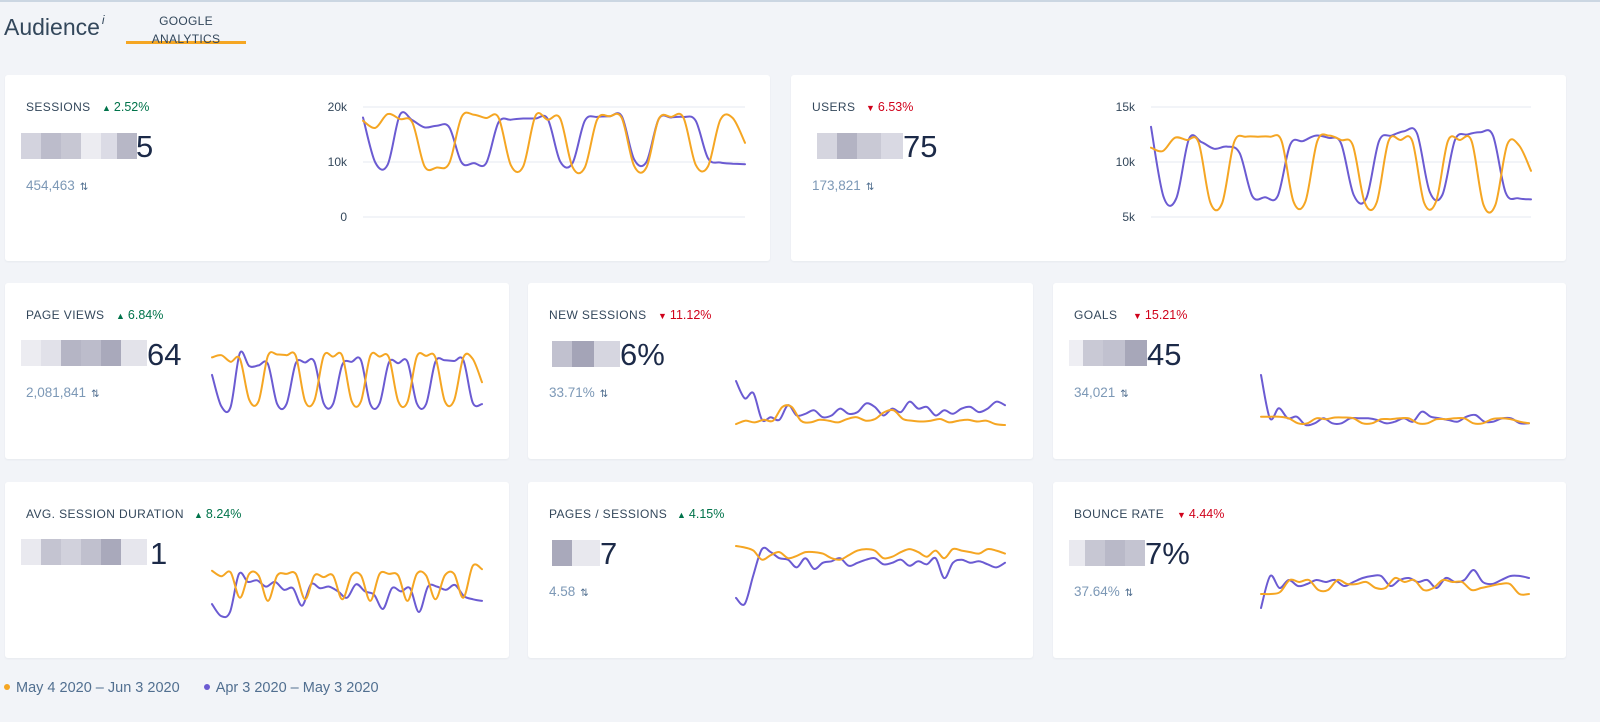 Image resolution: width=1600 pixels, height=722 pixels. What do you see at coordinates (57, 185) in the screenshot?
I see `previous-value: 454,463 ⇅` at bounding box center [57, 185].